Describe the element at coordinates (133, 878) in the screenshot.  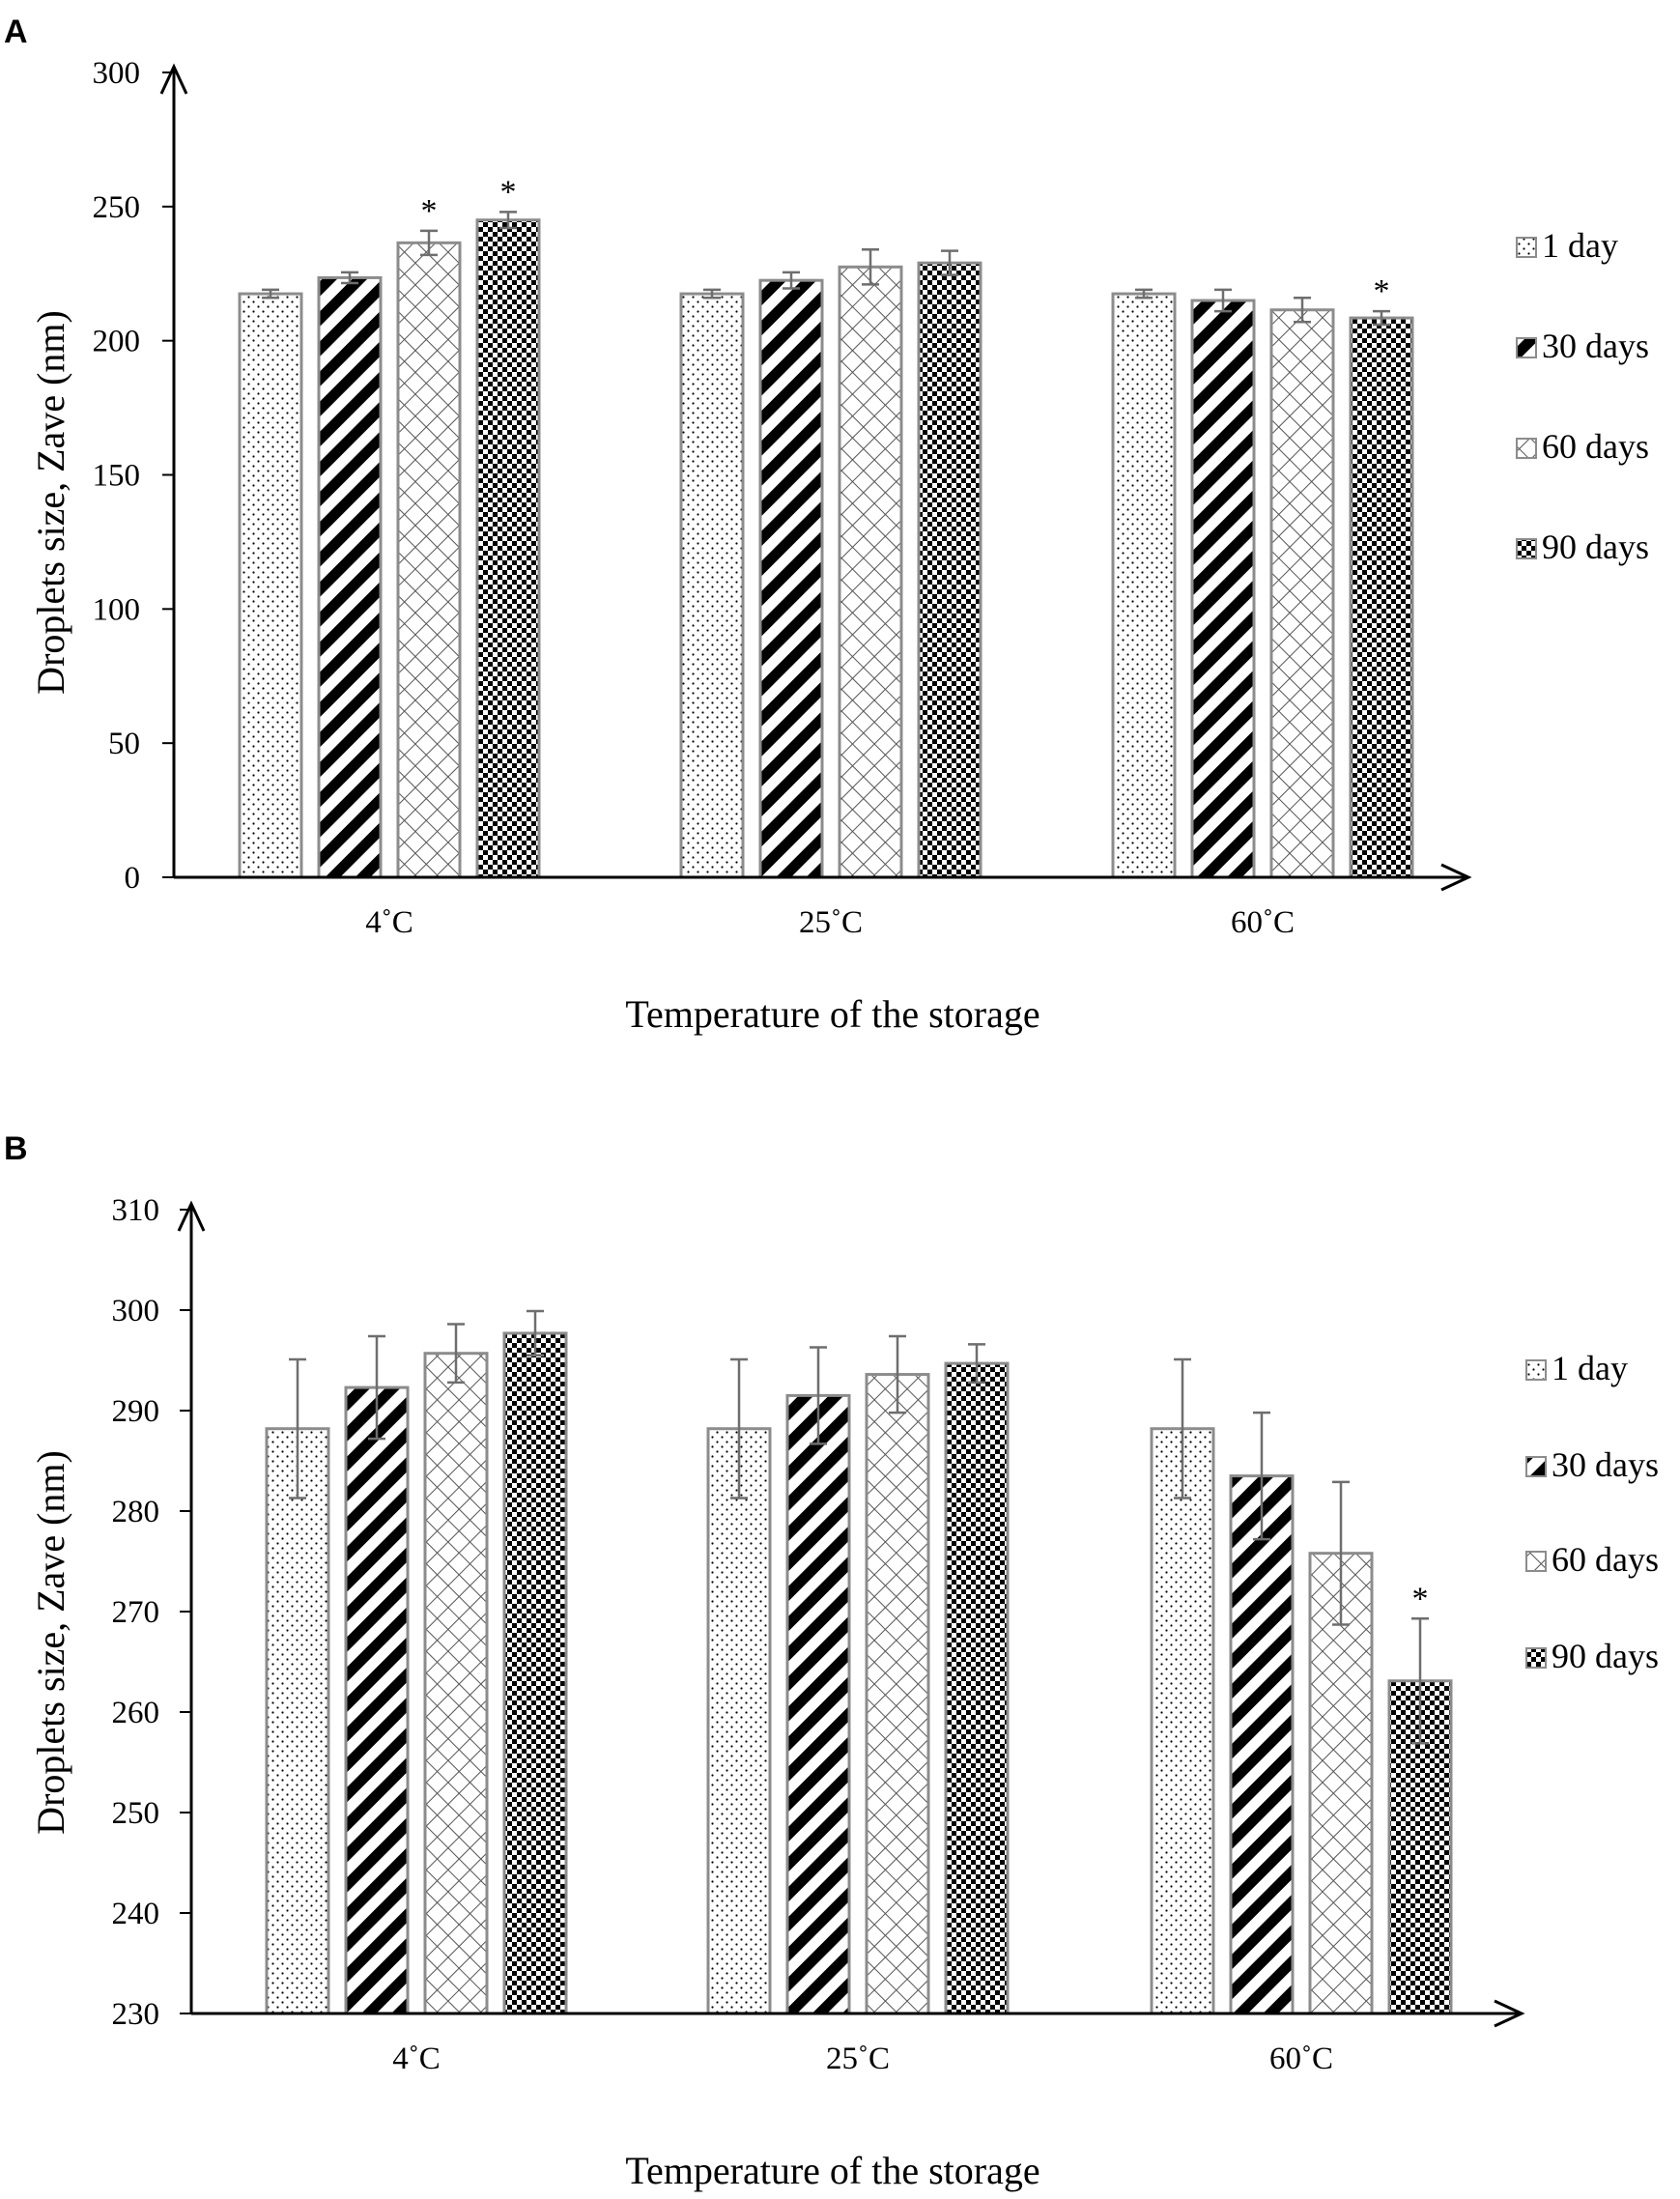
I see `y-tick-label: 0` at that location.